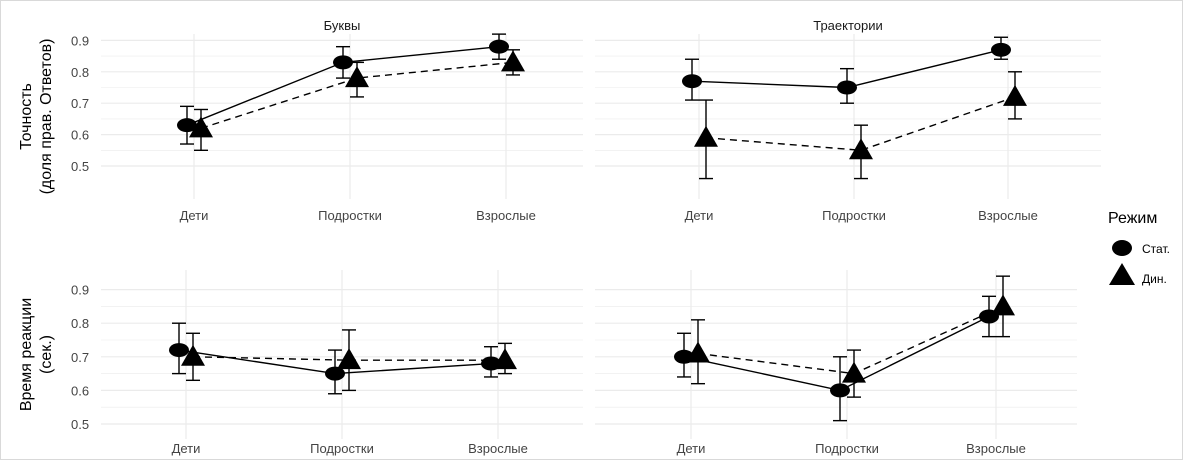 Image resolution: width=1183 pixels, height=461 pixels. Describe the element at coordinates (1156, 249) in the screenshot. I see `legend-label: Стат.` at that location.